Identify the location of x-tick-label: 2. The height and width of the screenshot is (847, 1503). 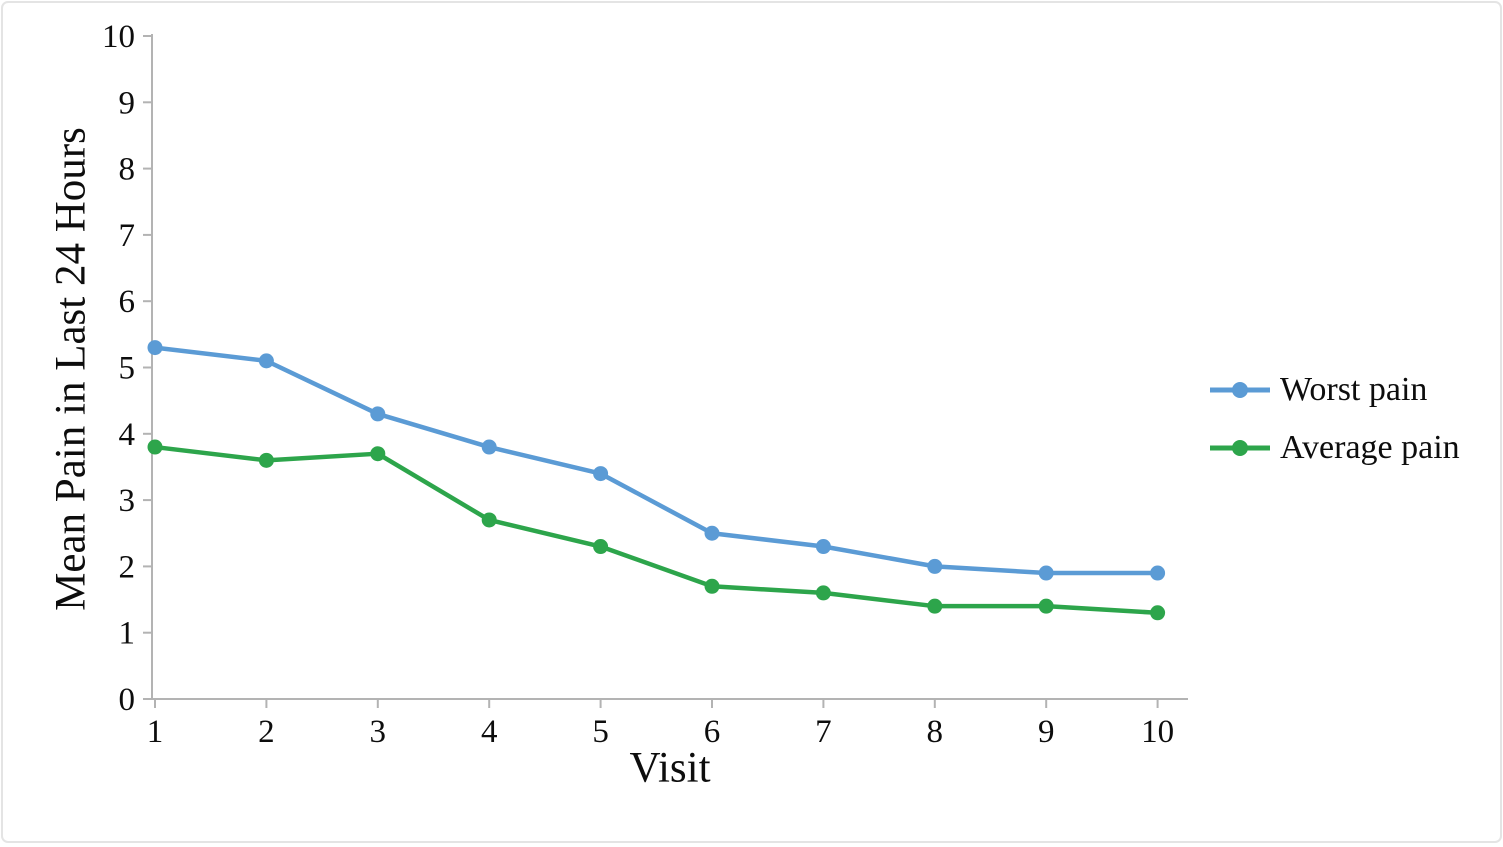
(266, 732).